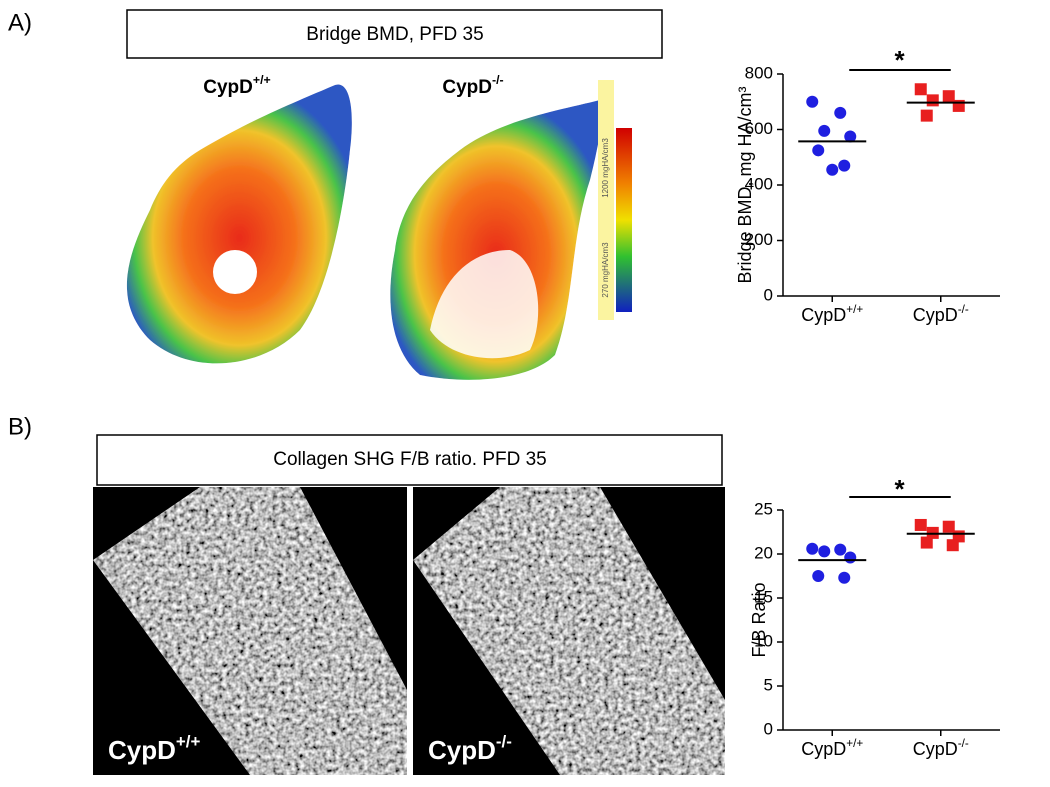 The height and width of the screenshot is (787, 1050). I want to click on image-title: Collagen SHG F/B ratio. PFD 35, so click(410, 459).